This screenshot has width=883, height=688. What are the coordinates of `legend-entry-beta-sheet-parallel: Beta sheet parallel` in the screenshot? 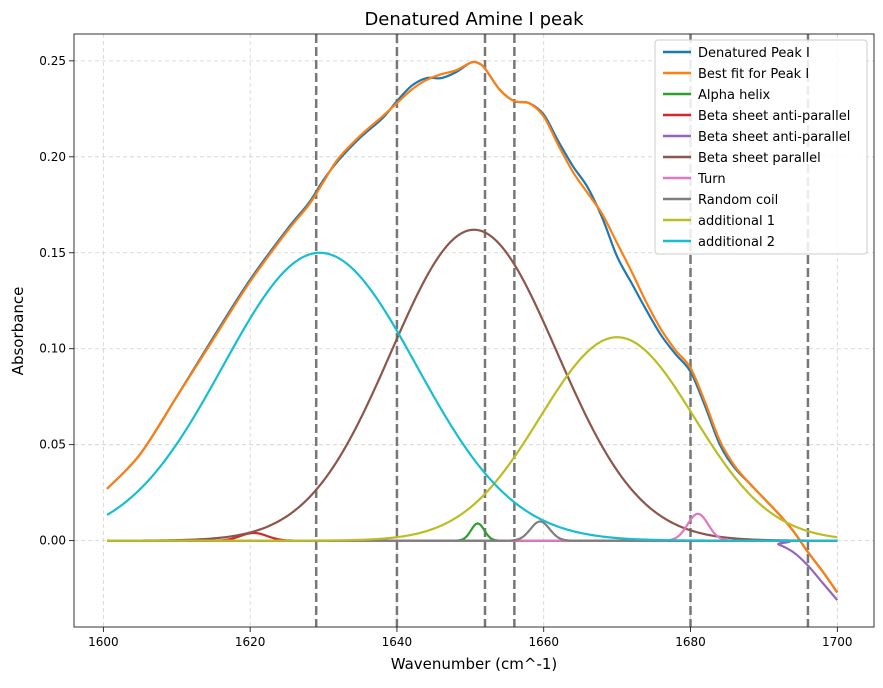 It's located at (759, 158).